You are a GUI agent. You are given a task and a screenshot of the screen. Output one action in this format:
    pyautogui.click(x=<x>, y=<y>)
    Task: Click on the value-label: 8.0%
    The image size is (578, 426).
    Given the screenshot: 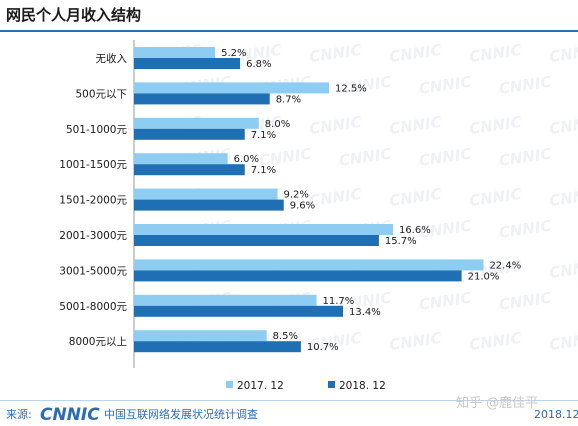 What is the action you would take?
    pyautogui.click(x=277, y=124)
    